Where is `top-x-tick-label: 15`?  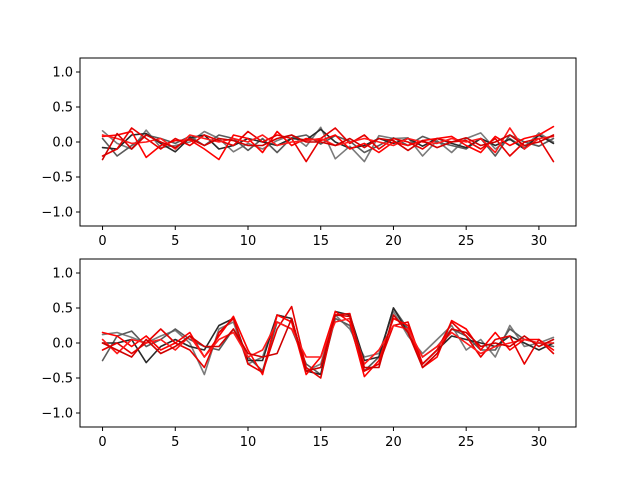
top-x-tick-label: 15 is located at coordinates (320, 241).